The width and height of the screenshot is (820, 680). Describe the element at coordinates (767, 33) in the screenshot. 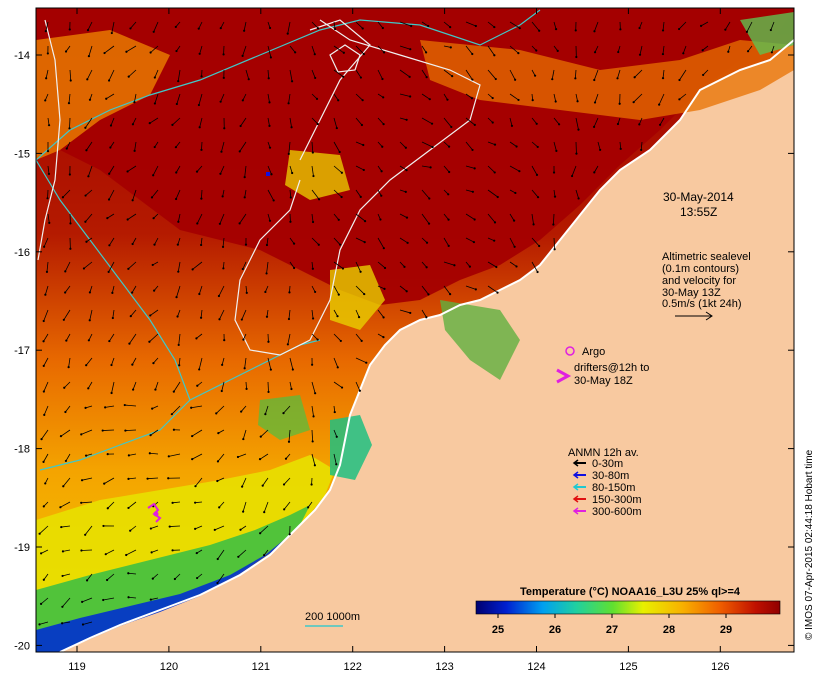

I see `green-patch-northeast` at that location.